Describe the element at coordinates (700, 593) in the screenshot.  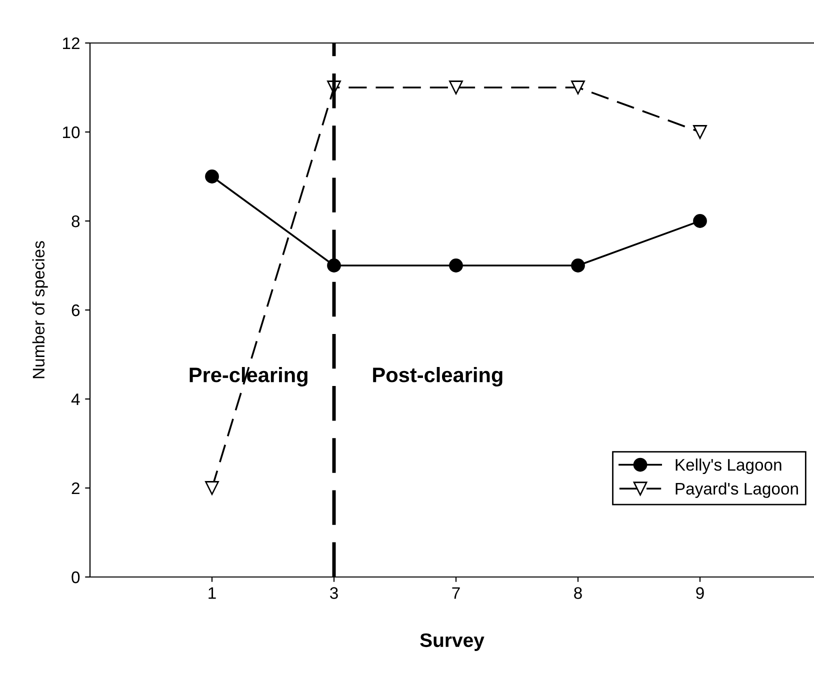
I see `x-tick-label: 9` at that location.